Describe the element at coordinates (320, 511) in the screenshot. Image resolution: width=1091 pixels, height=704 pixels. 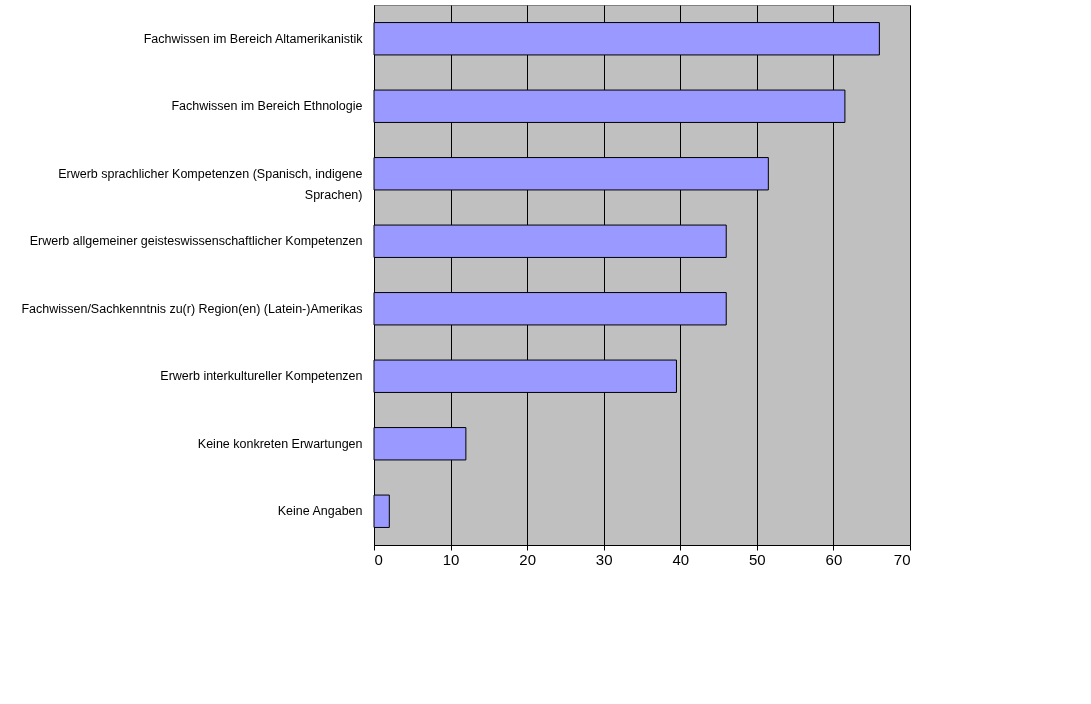
I see `y-tick-label: Keine Angaben` at that location.